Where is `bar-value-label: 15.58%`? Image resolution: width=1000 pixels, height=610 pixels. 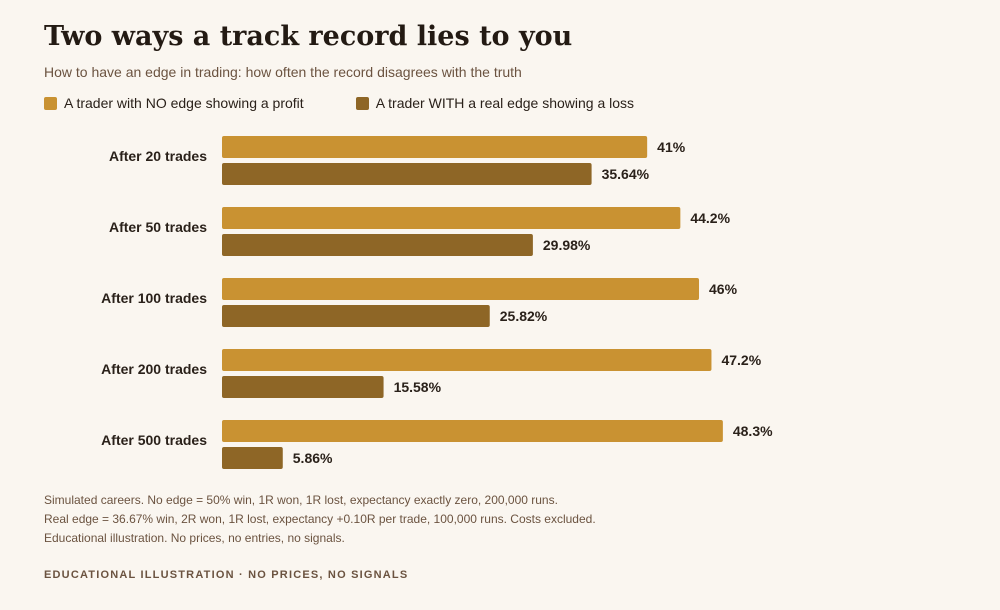 bar-value-label: 15.58% is located at coordinates (418, 387).